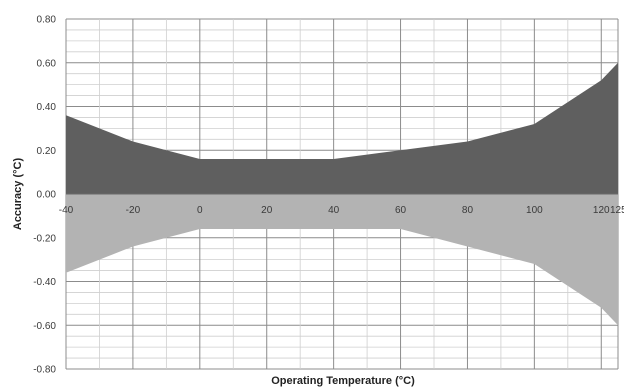 This screenshot has width=624, height=389. Describe the element at coordinates (468, 210) in the screenshot. I see `x-tick-label: 80` at that location.